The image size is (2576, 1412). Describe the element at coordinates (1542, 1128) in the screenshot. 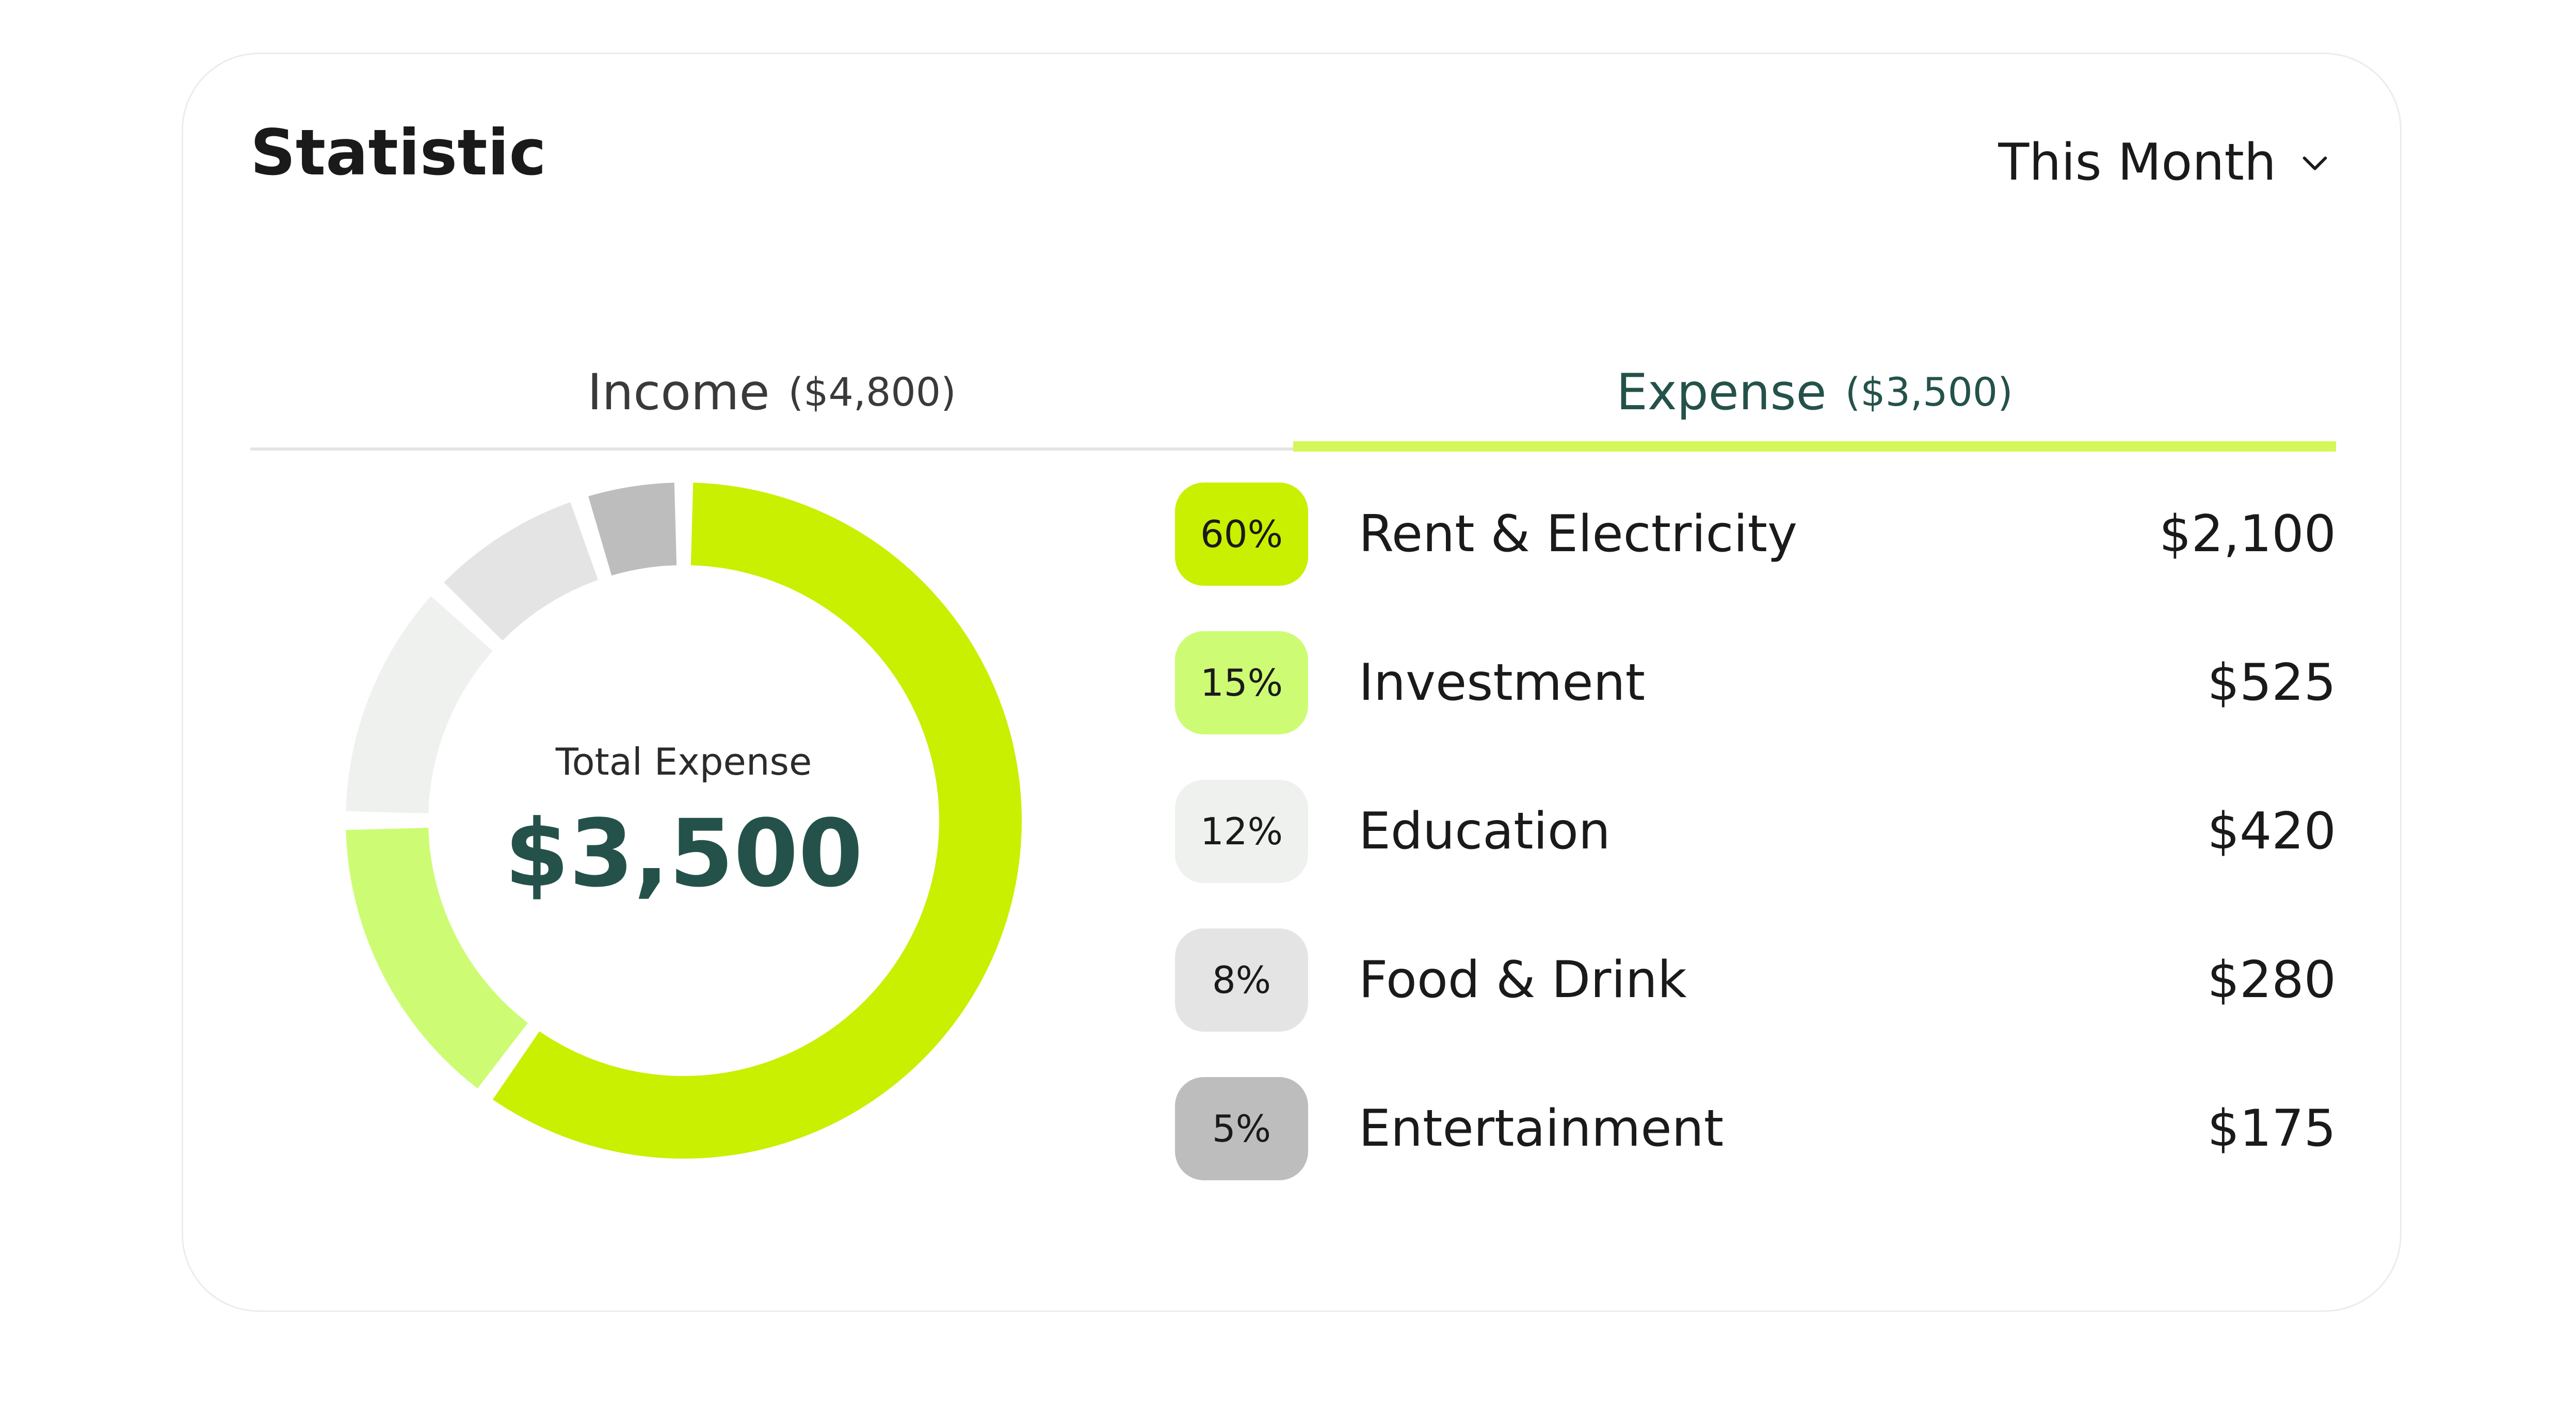

I see `category-name: Entertainment` at that location.